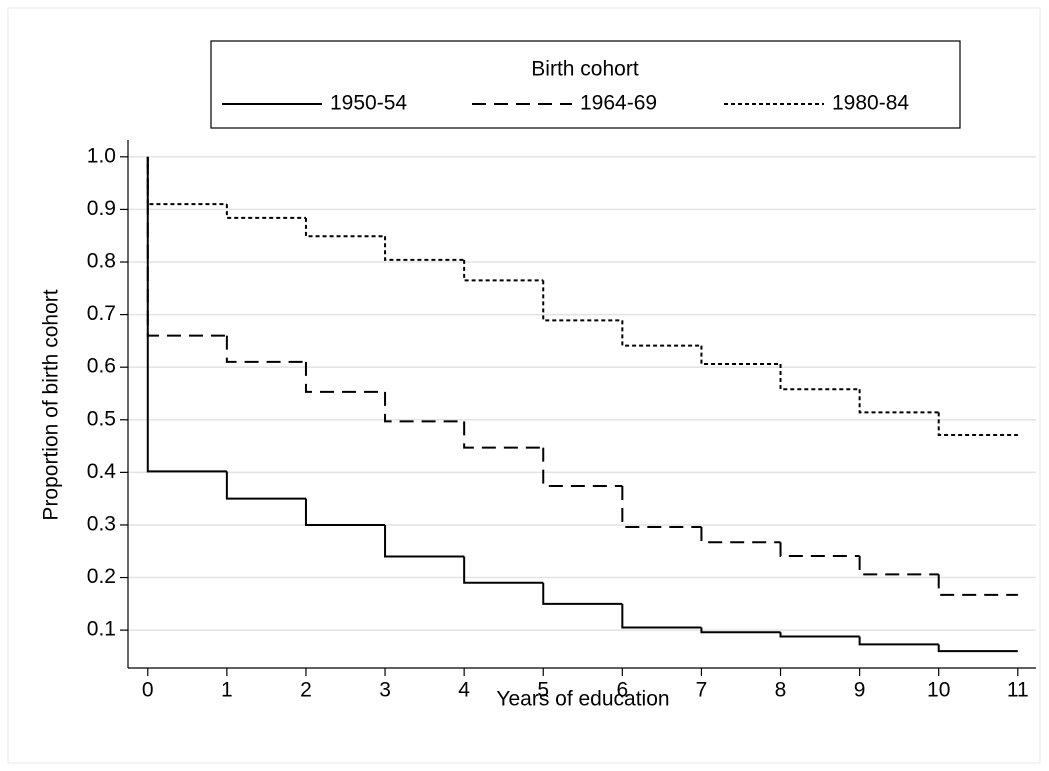  I want to click on x-tick-label: 5, so click(543, 690).